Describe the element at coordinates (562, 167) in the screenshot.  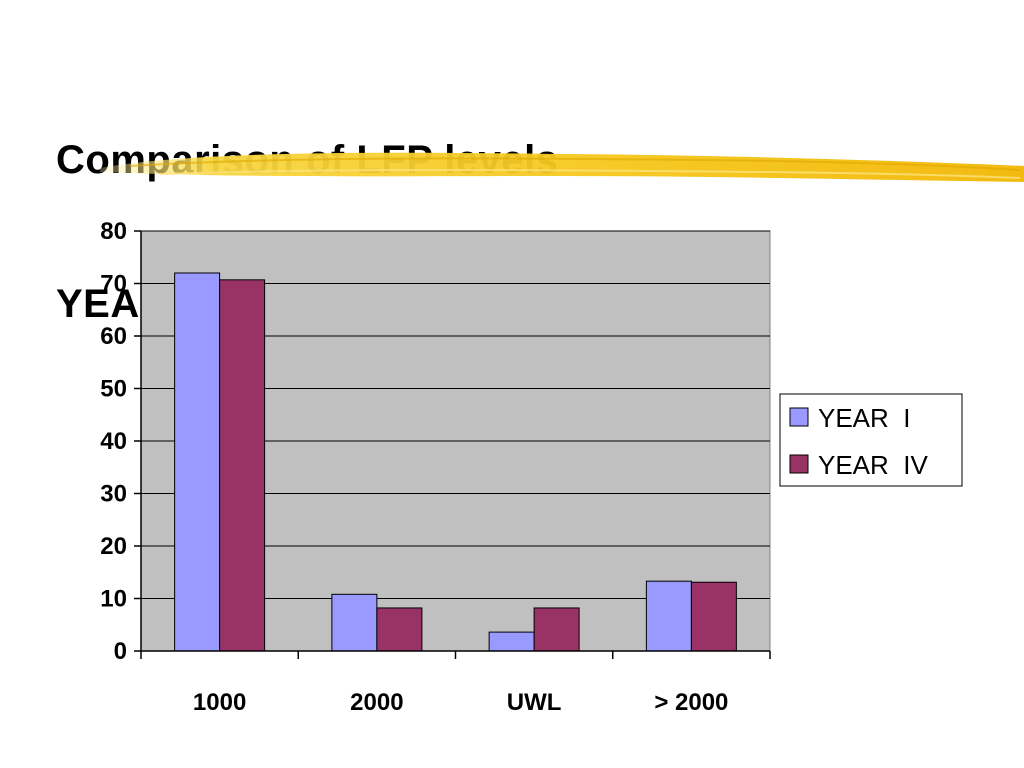
I see `yellow-brush-stroke` at that location.